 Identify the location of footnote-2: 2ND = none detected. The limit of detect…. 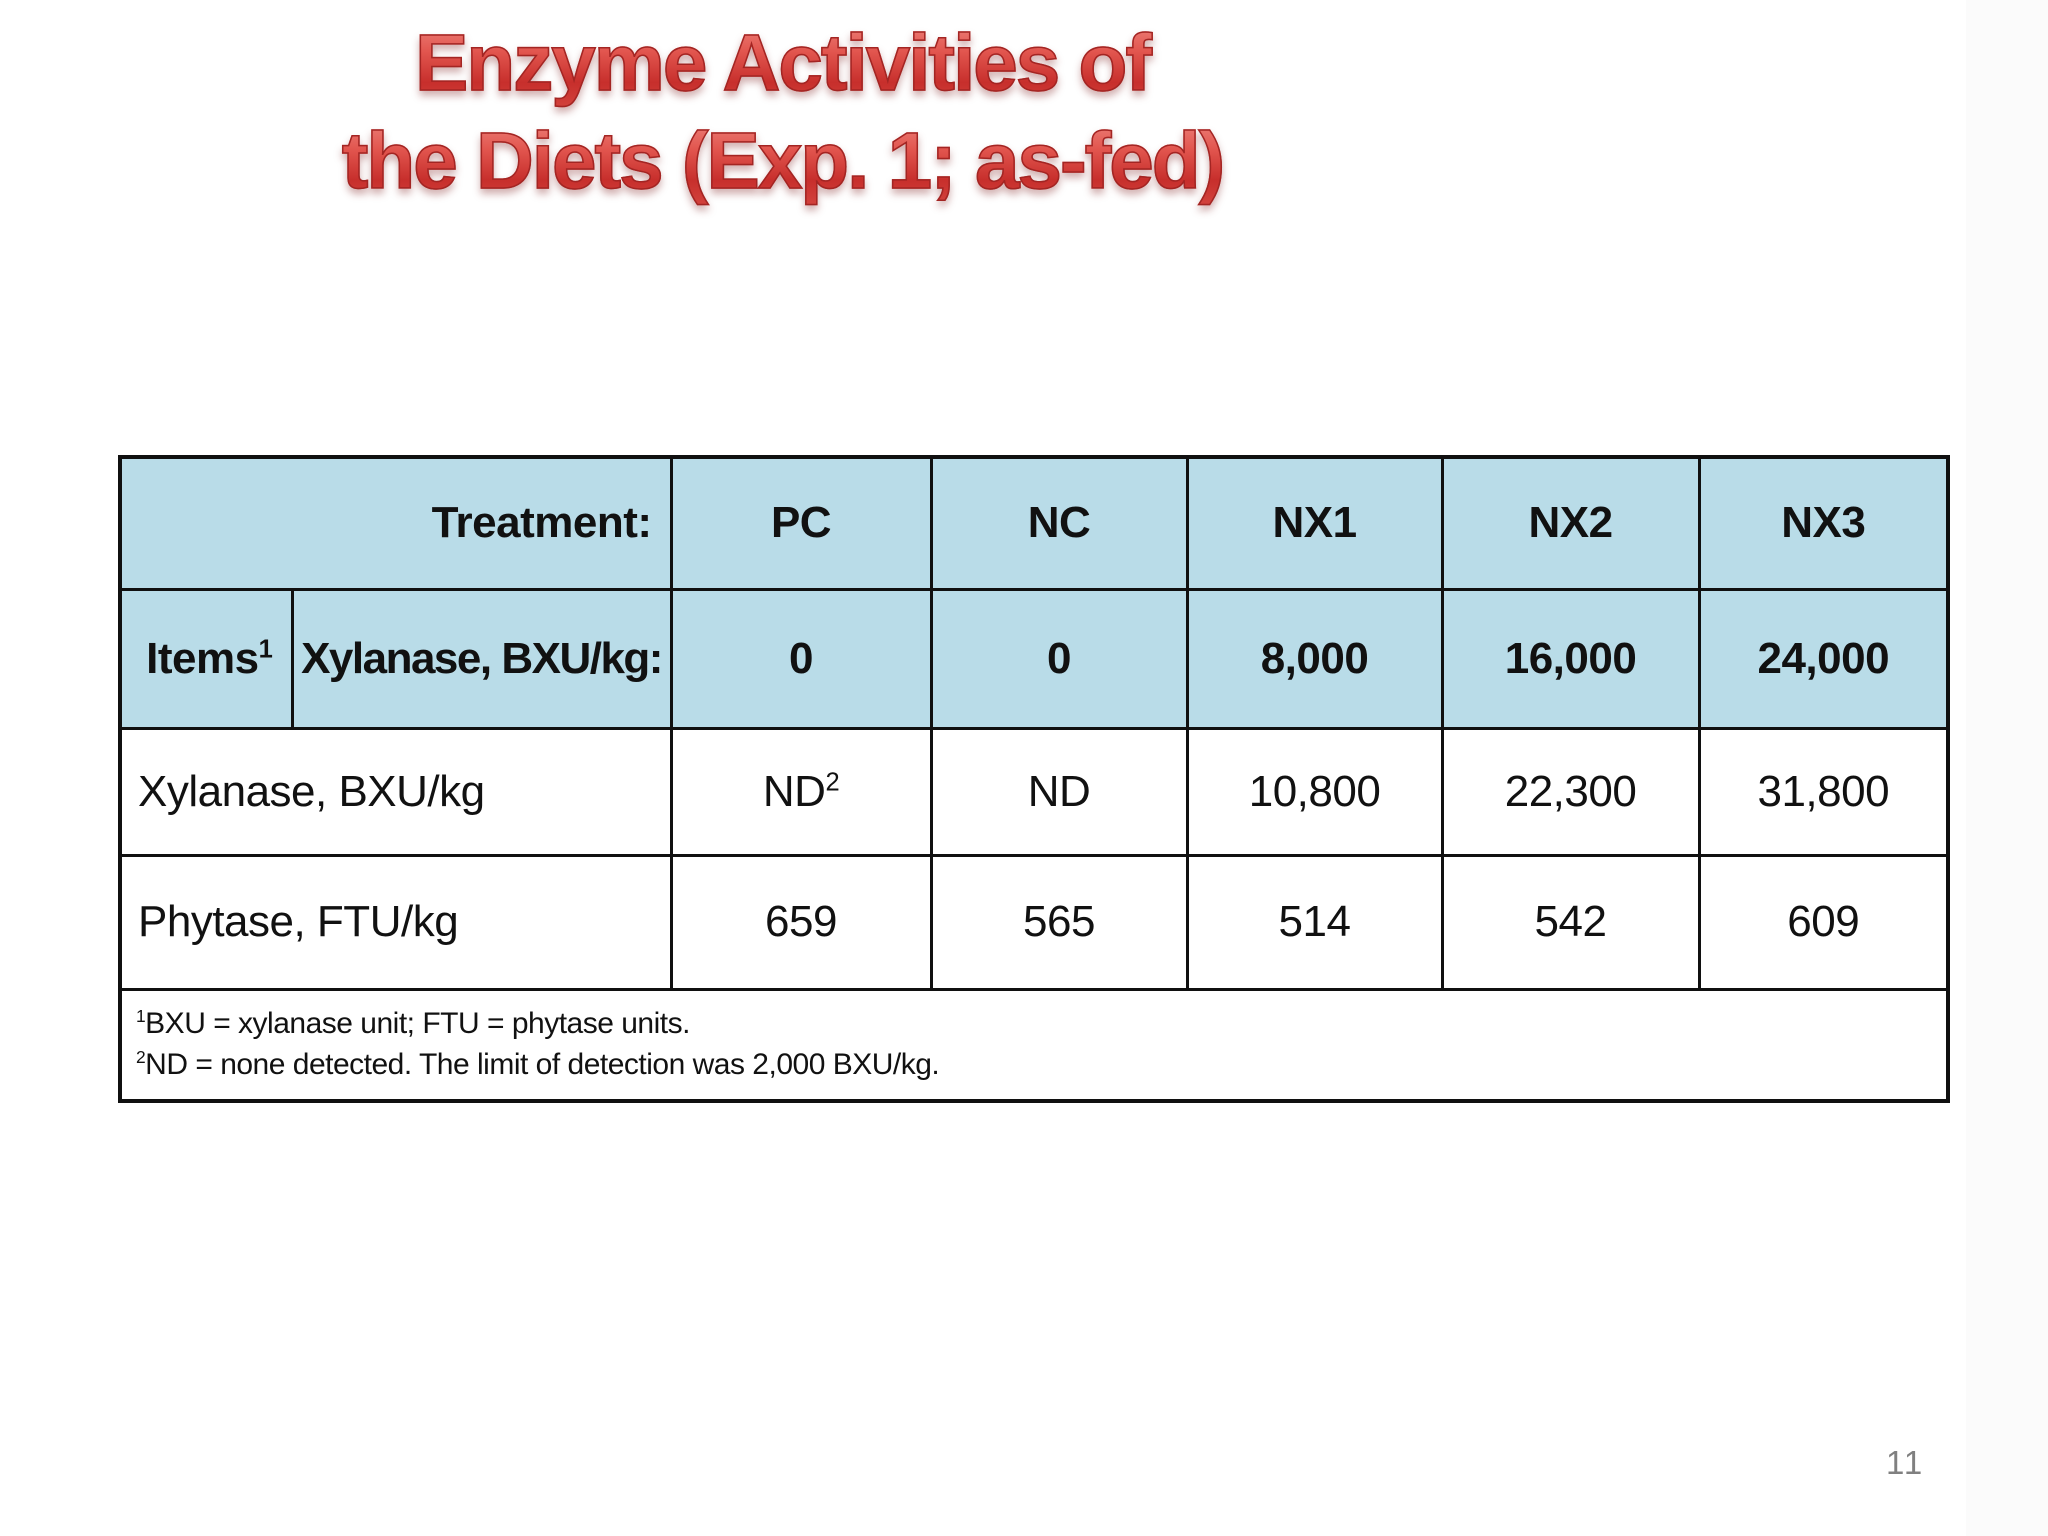
(1034, 1064).